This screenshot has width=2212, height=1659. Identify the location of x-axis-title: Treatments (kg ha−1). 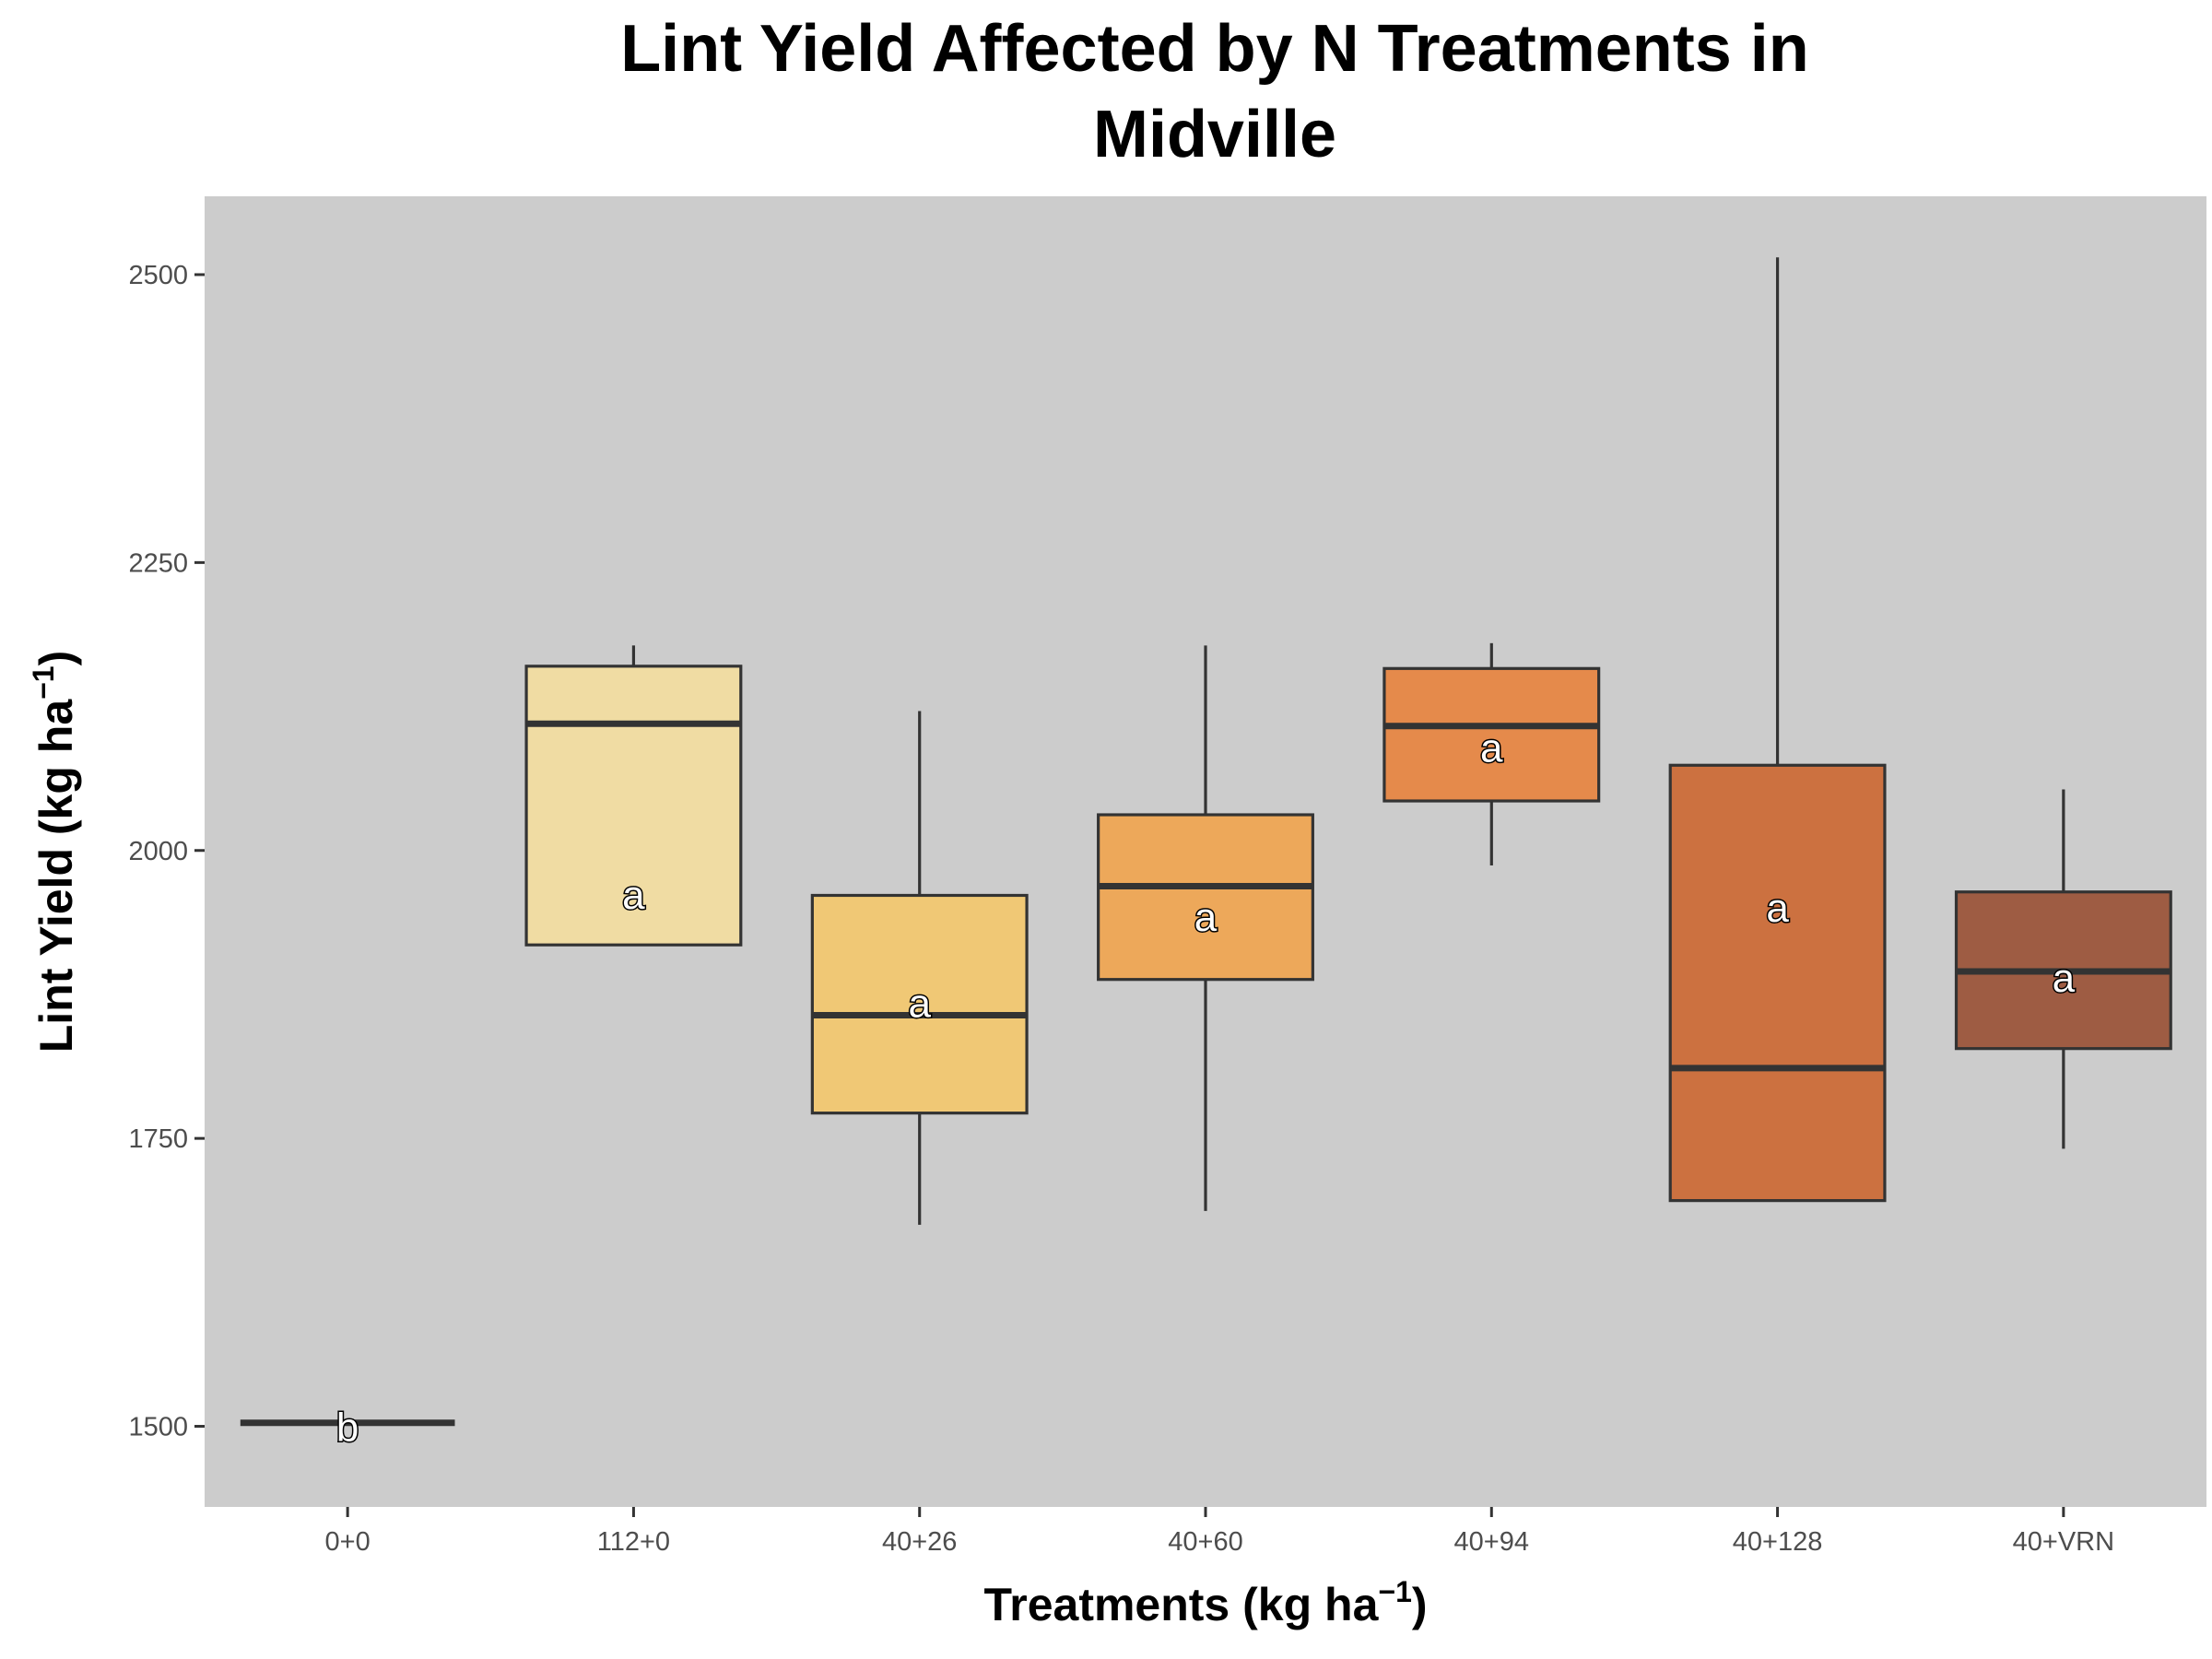
(1205, 1602).